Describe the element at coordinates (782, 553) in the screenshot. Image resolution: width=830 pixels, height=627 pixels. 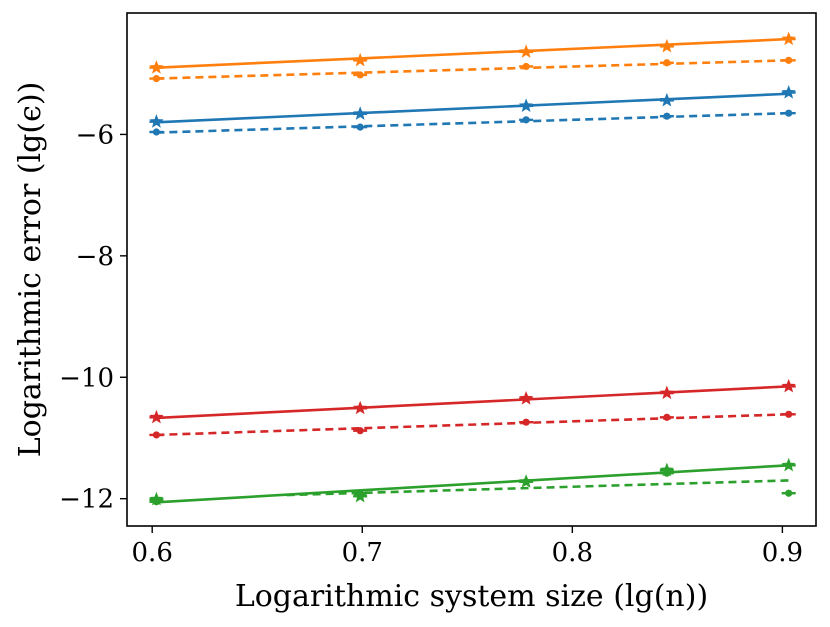
I see `x-tick-label: 0.9` at that location.